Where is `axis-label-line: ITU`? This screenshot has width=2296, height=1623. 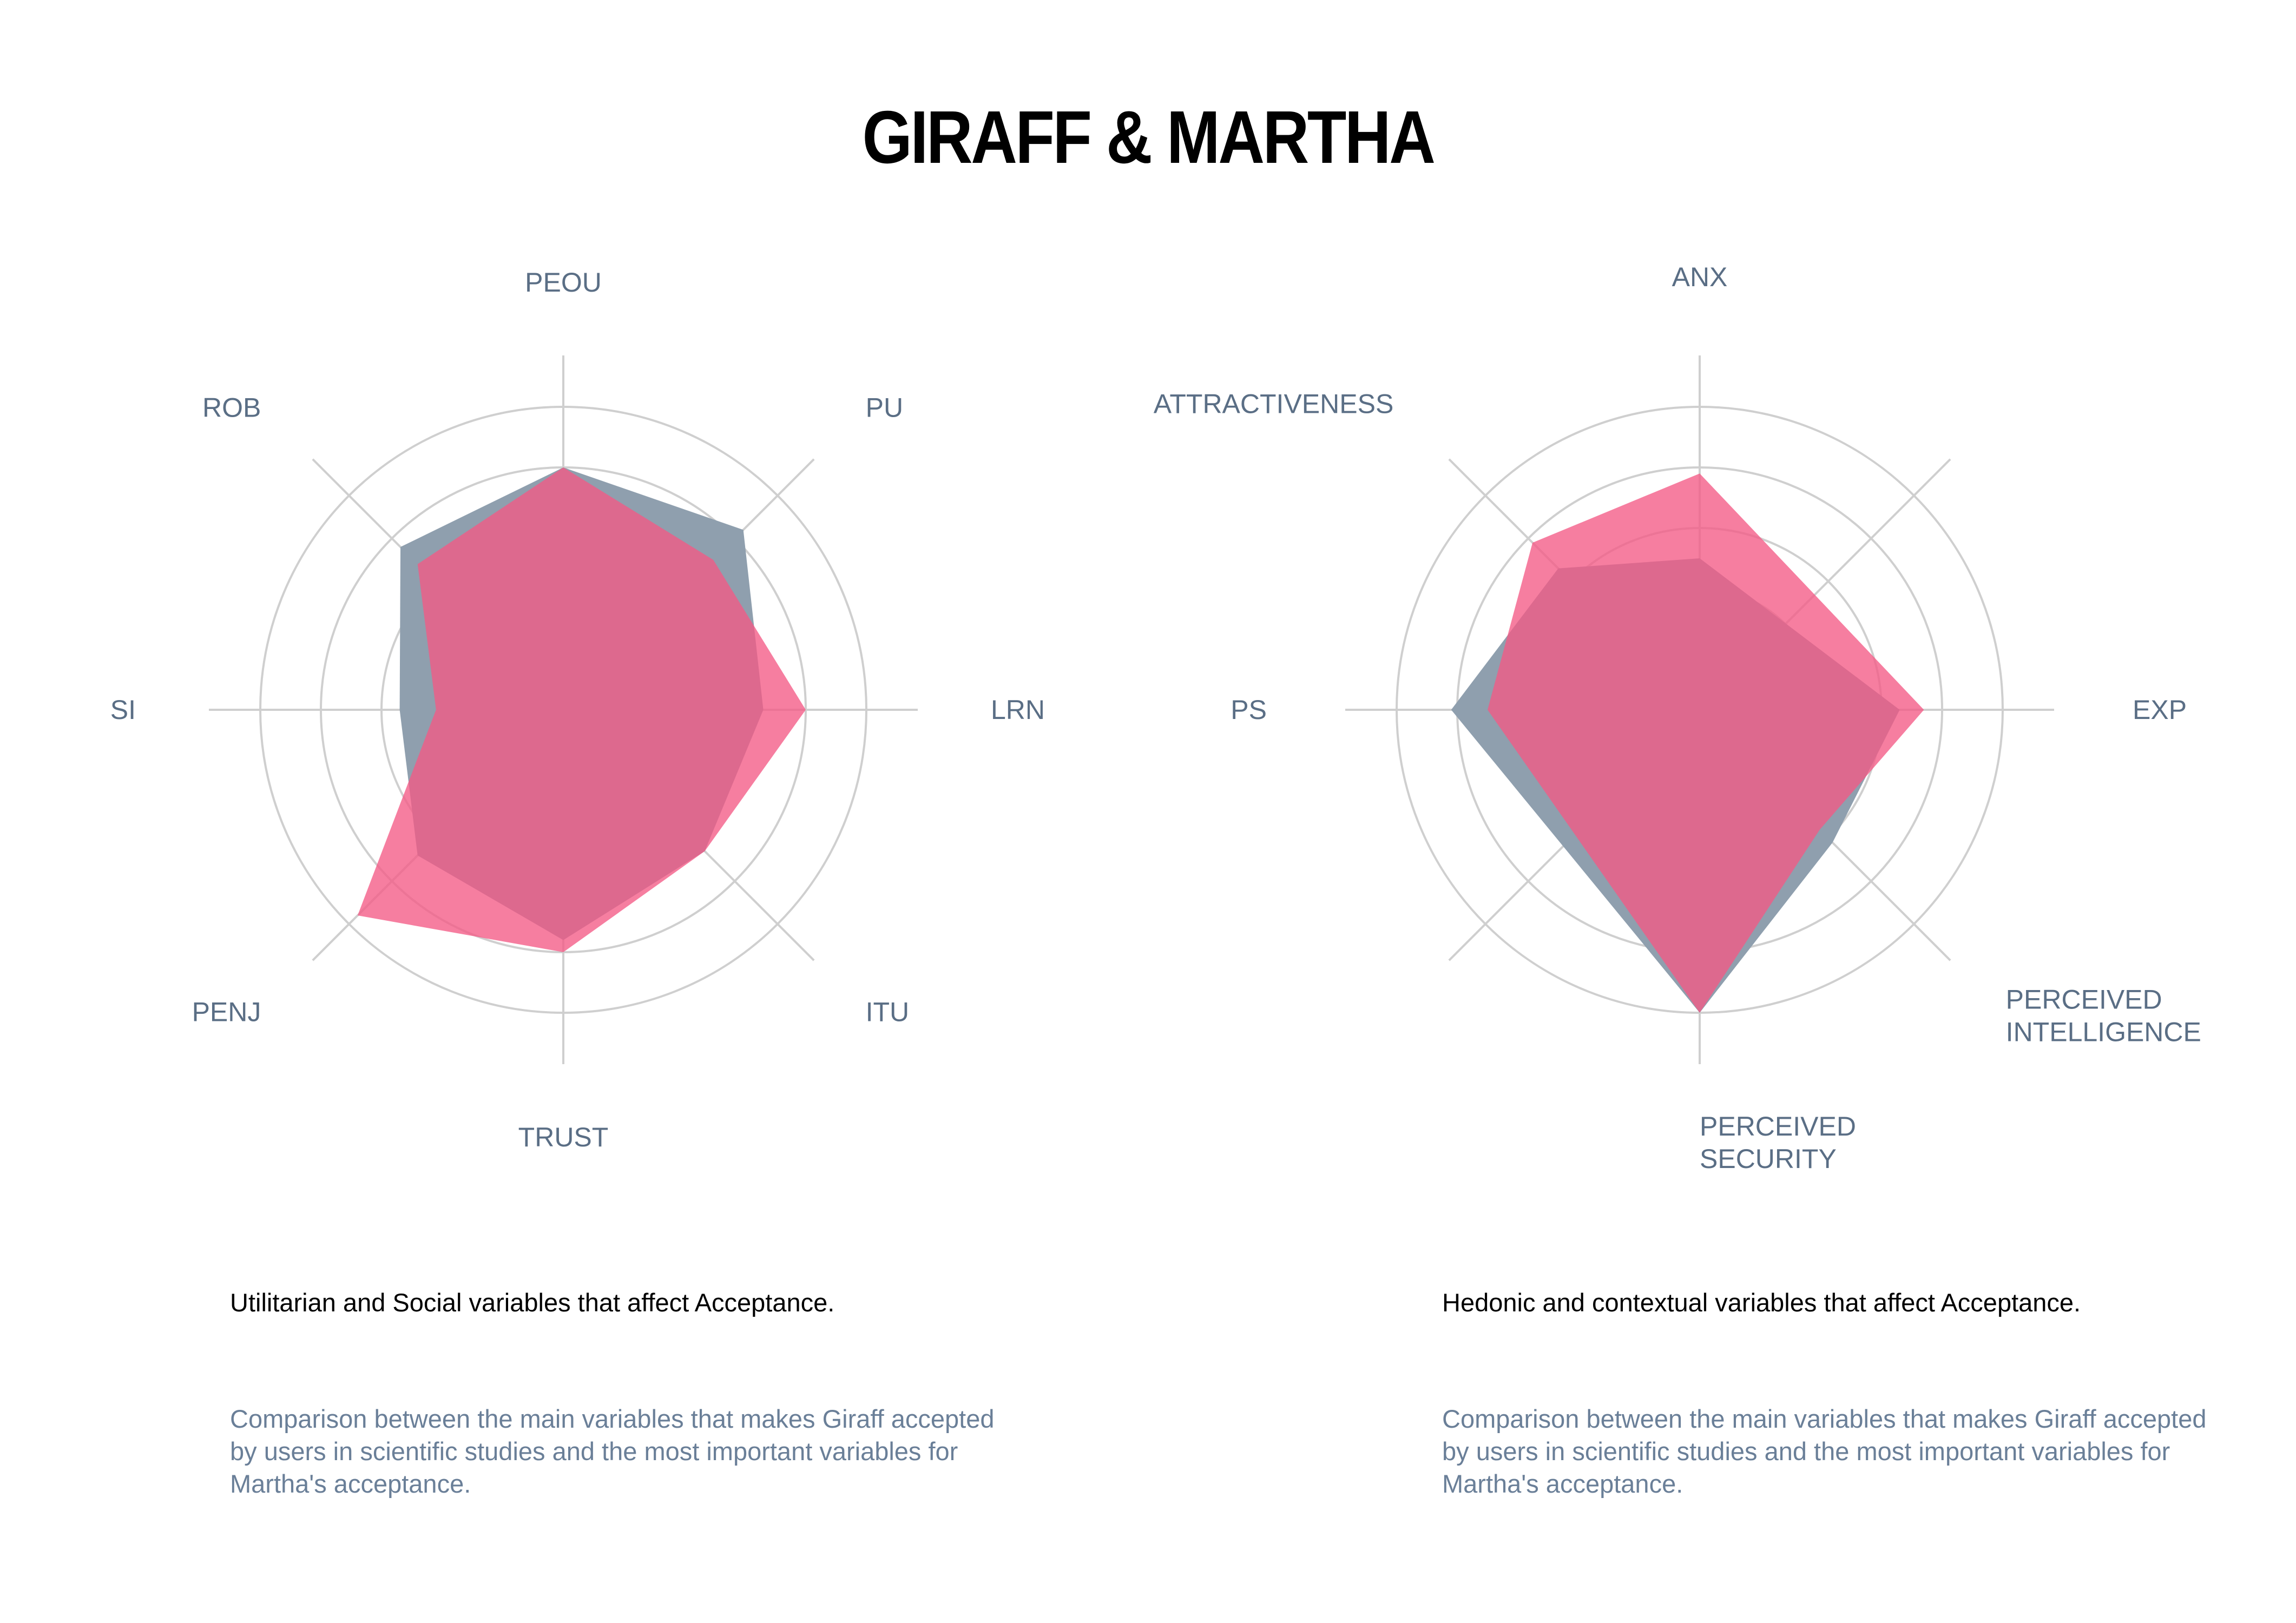
axis-label-line: ITU is located at coordinates (888, 1012).